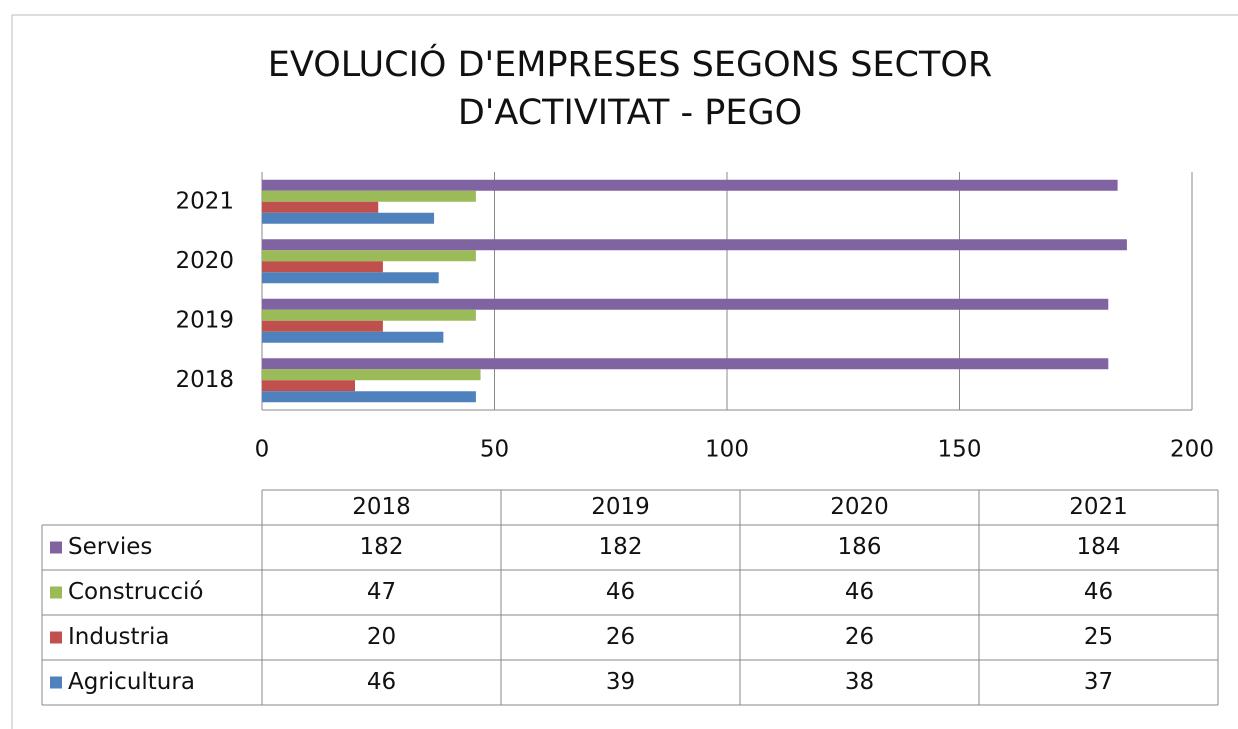 The width and height of the screenshot is (1238, 729). Describe the element at coordinates (1098, 507) in the screenshot. I see `table-header: 2021` at that location.